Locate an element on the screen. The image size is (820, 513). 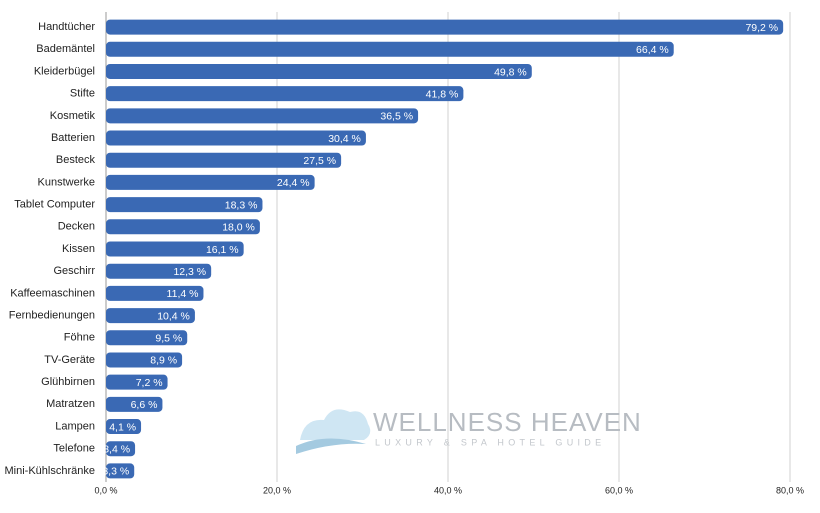
watermark-title: WELLNESS HEAVEN is located at coordinates (507, 422).